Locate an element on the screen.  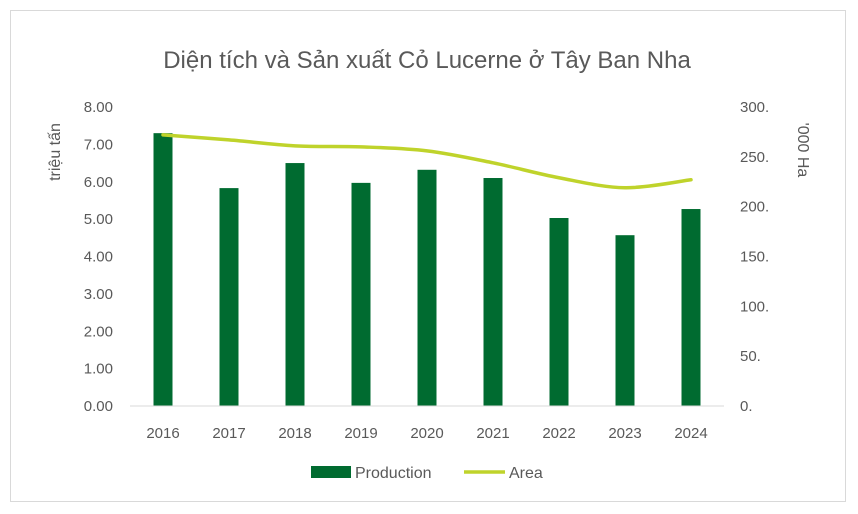
x-tick-label: 2019 is located at coordinates (360, 433).